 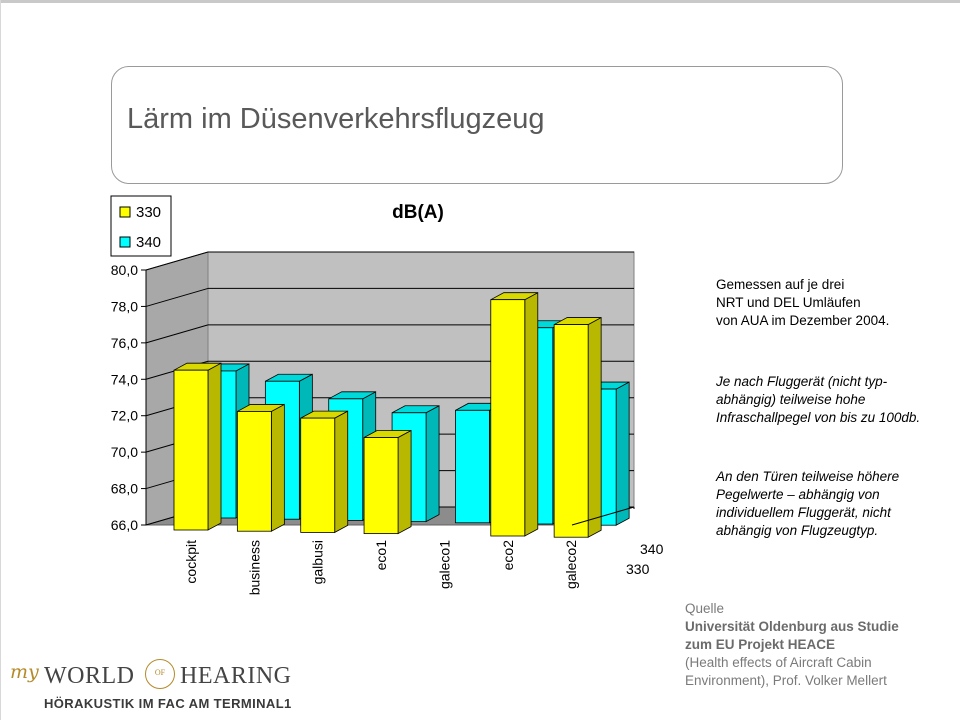 What do you see at coordinates (89, 676) in the screenshot?
I see `logo-world: WORLD` at bounding box center [89, 676].